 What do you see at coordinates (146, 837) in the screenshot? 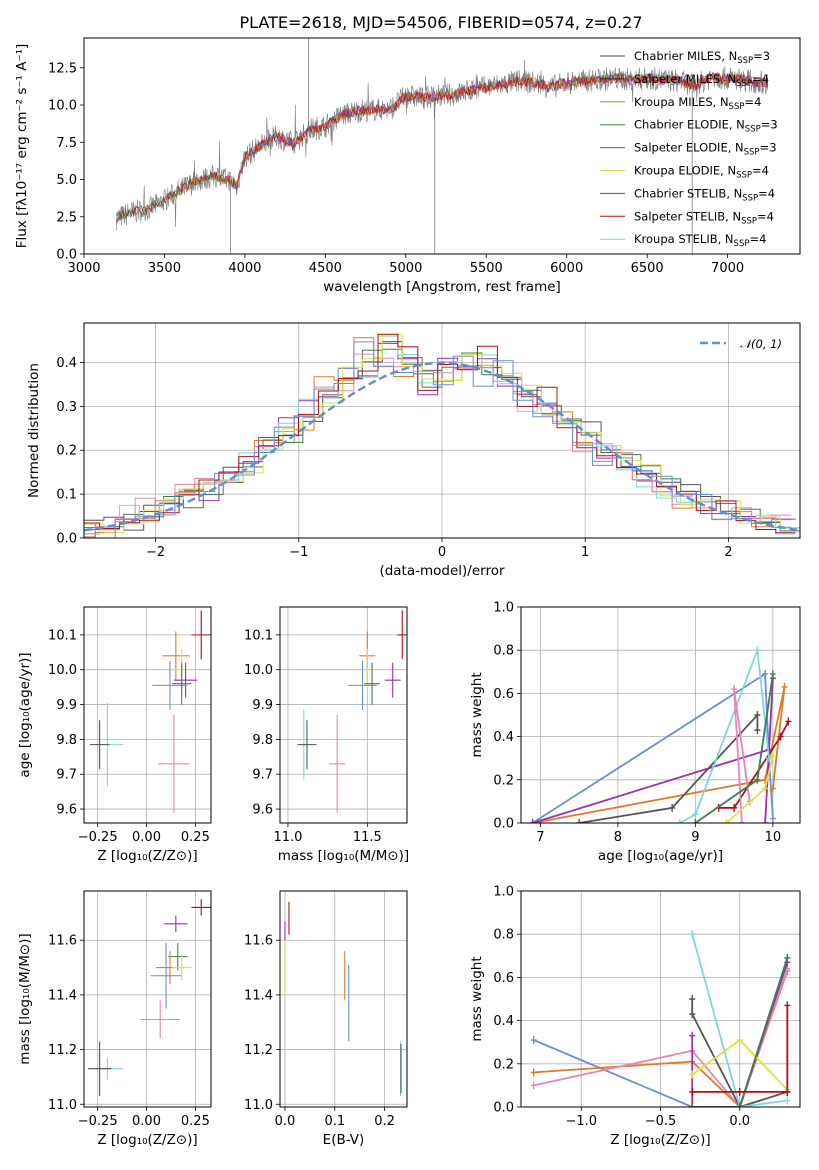
I see `x-tick-label: 0.00` at bounding box center [146, 837].